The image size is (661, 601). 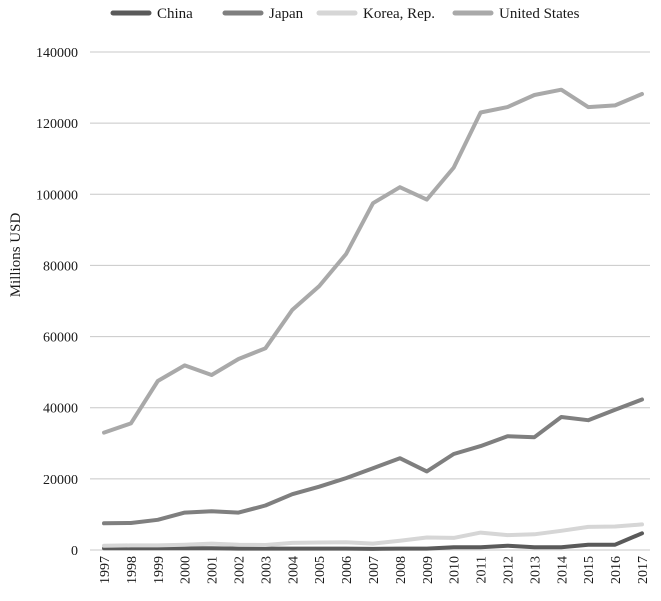 I want to click on x-tick-label: 2012, so click(x=509, y=570).